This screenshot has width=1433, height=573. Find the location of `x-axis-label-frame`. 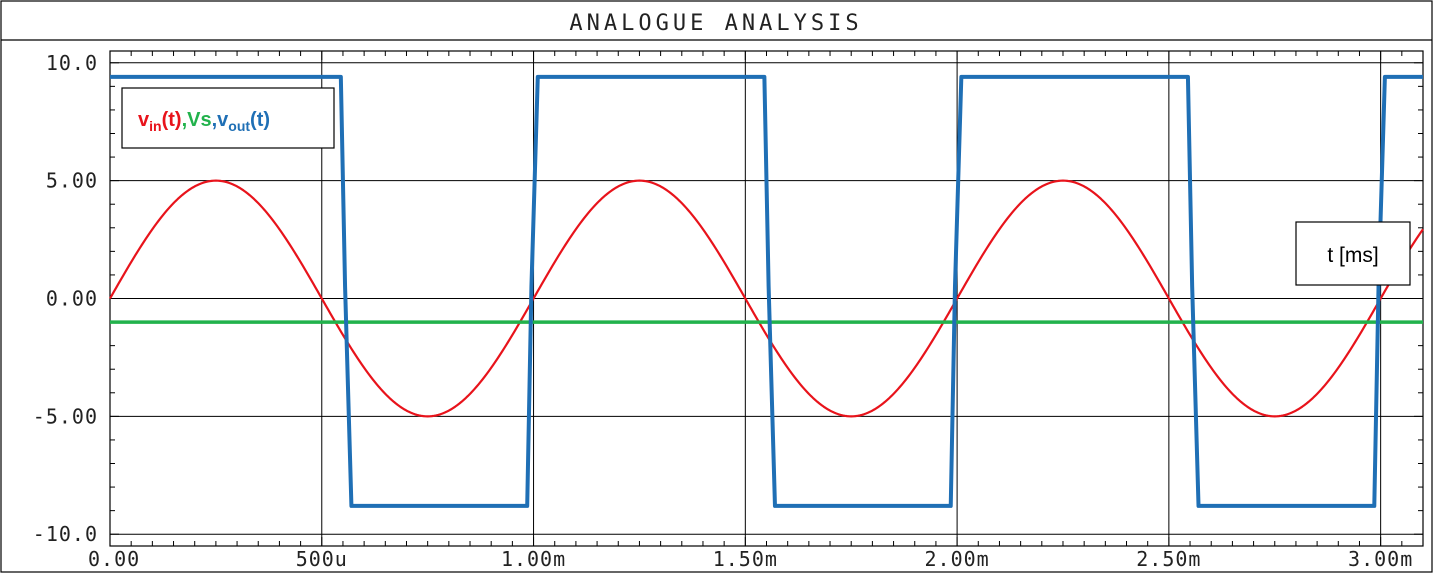

x-axis-label-frame is located at coordinates (1353, 253).